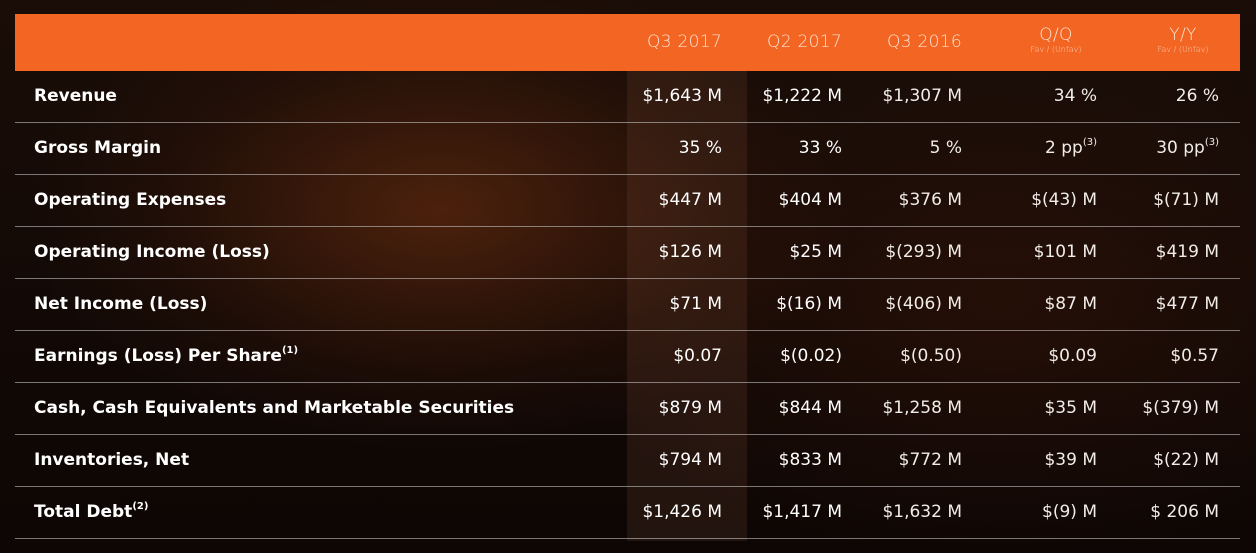 The image size is (1256, 553). I want to click on row-label: Gross Margin, so click(97, 148).